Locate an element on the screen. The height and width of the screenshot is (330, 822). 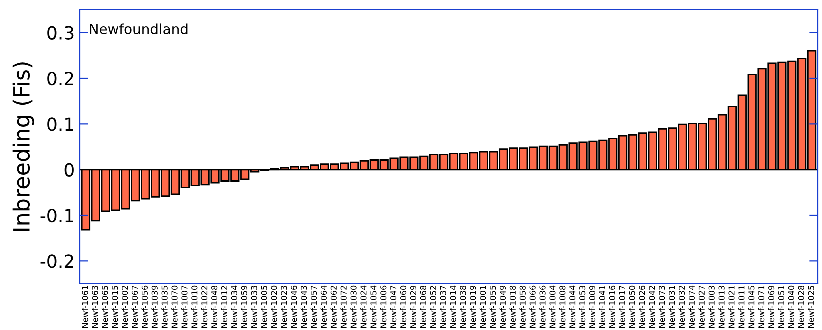
x-tick-label: Newf-1053 is located at coordinates (582, 307).